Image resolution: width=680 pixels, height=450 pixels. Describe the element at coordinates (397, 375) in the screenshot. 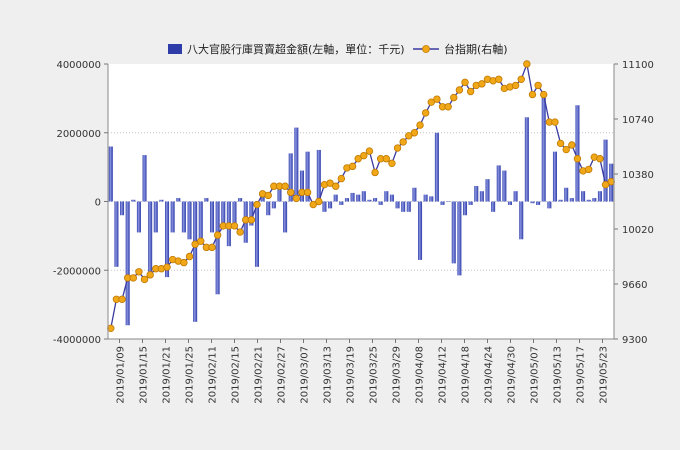

I see `x-axis-tick-label: 2019/03/29` at that location.